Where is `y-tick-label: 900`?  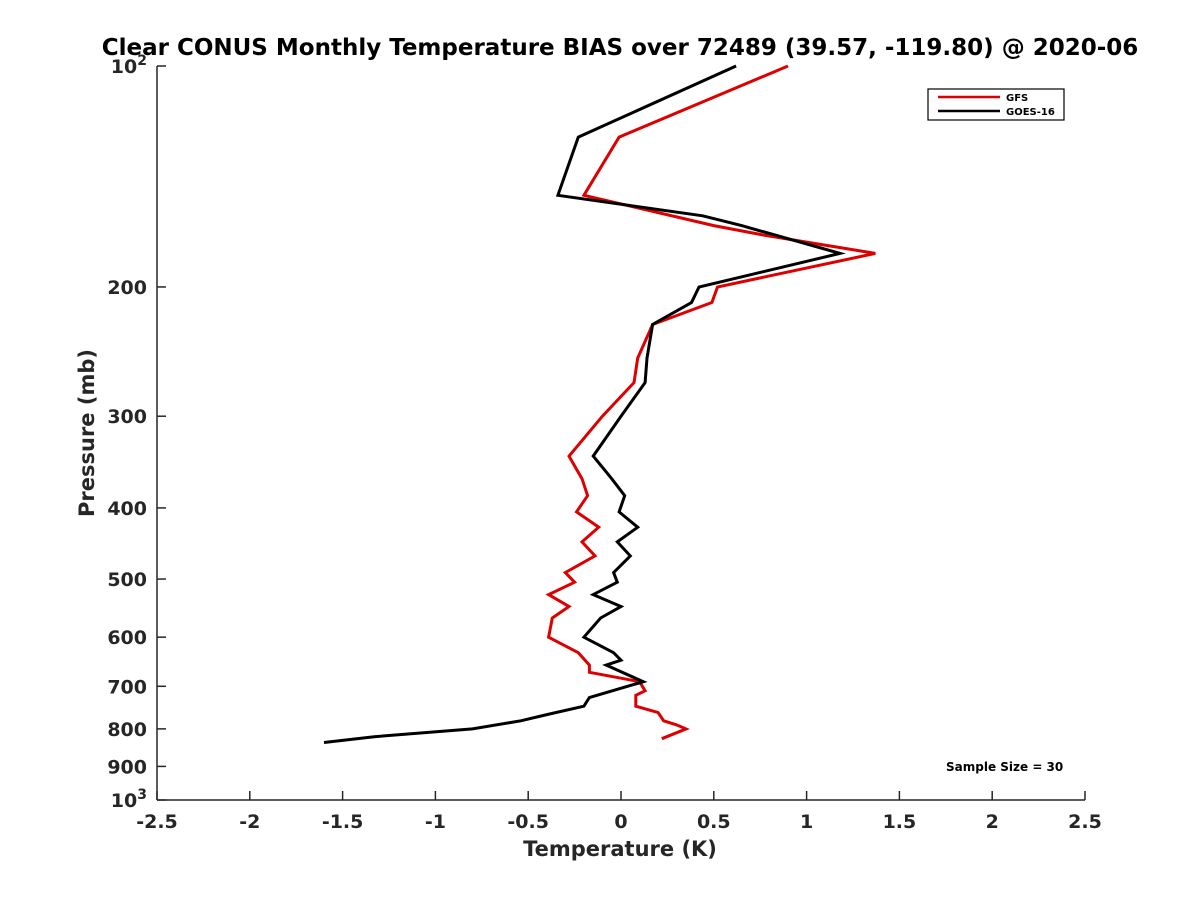 y-tick-label: 900 is located at coordinates (127, 767).